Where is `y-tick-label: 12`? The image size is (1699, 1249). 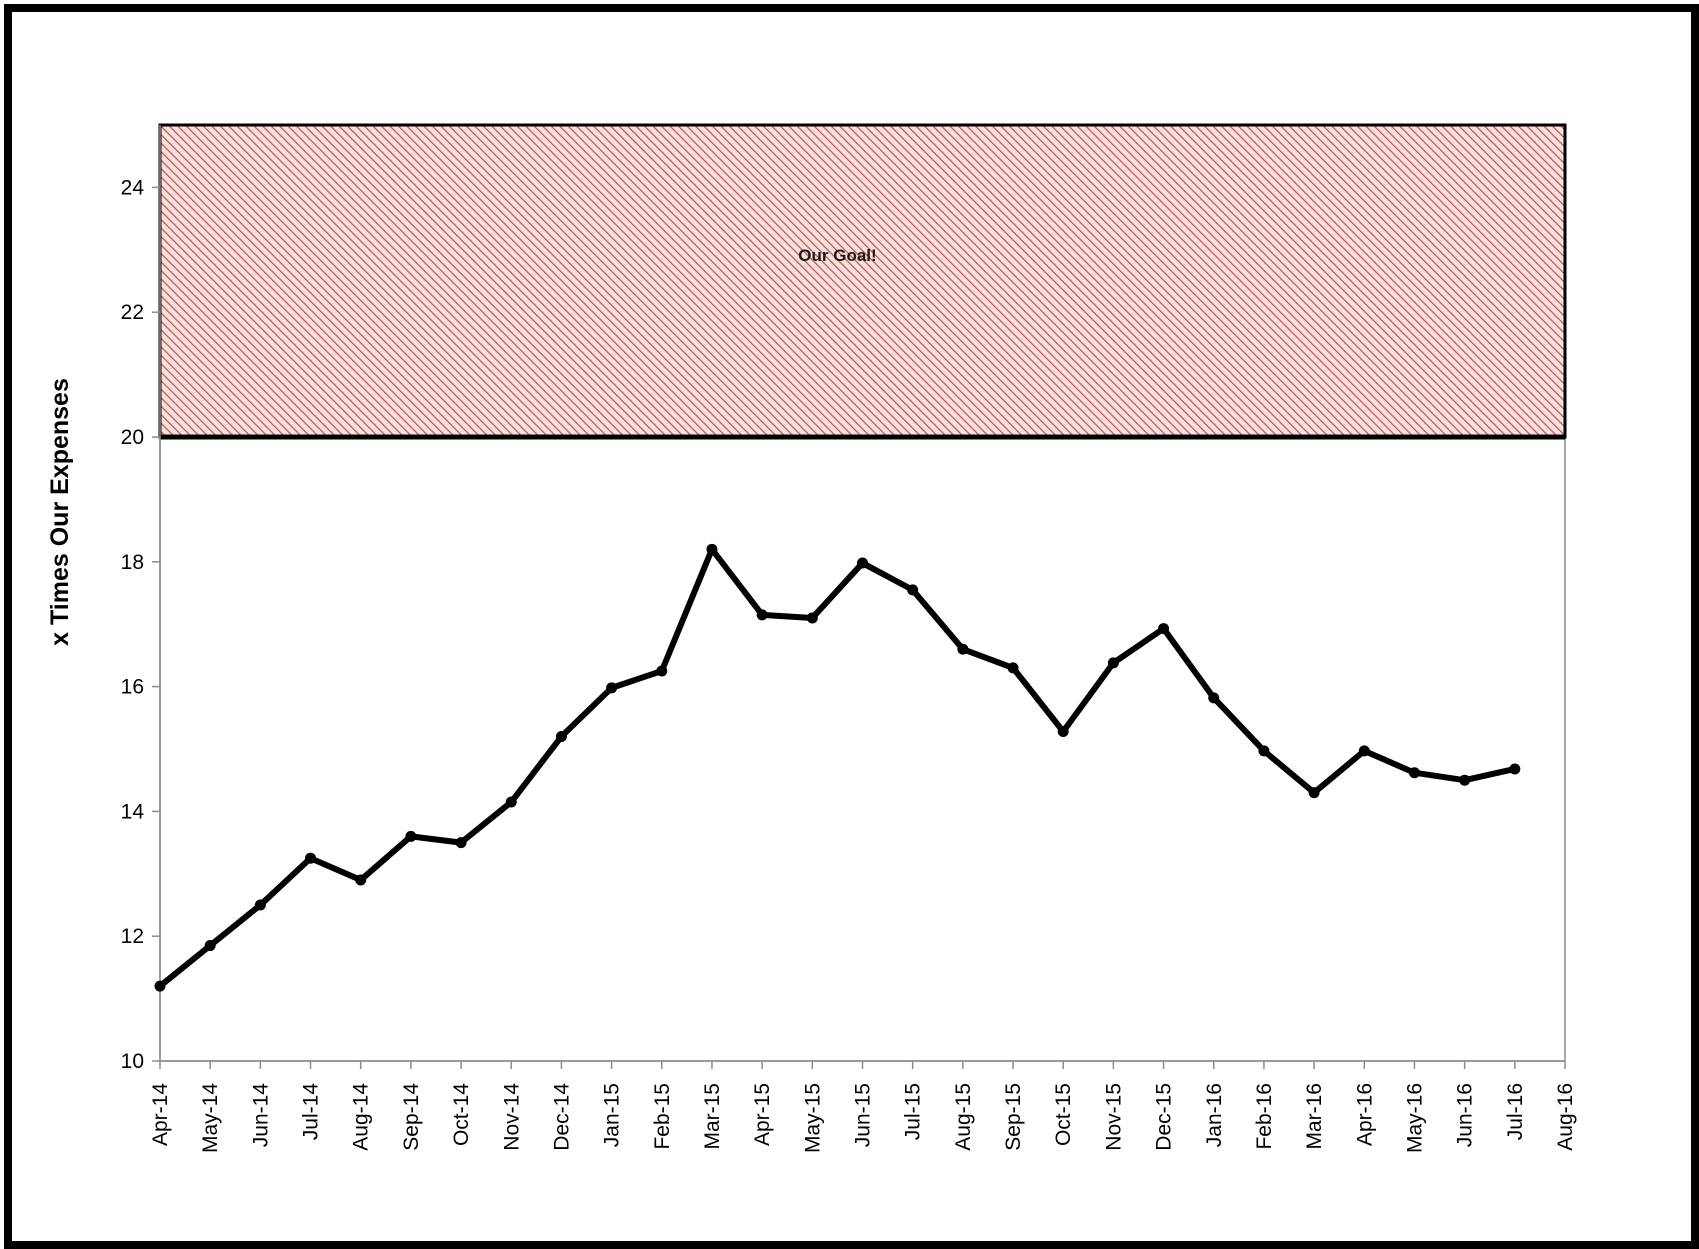 y-tick-label: 12 is located at coordinates (132, 936).